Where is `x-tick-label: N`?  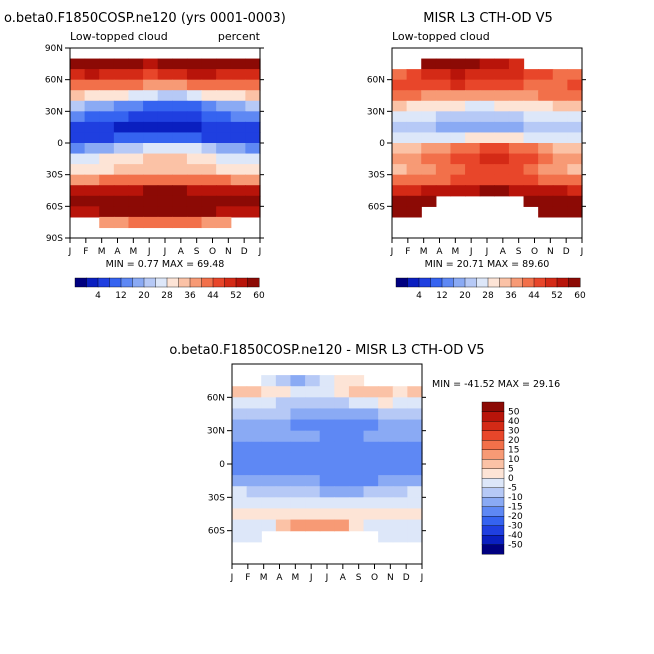
x-tick-label: N is located at coordinates (228, 252).